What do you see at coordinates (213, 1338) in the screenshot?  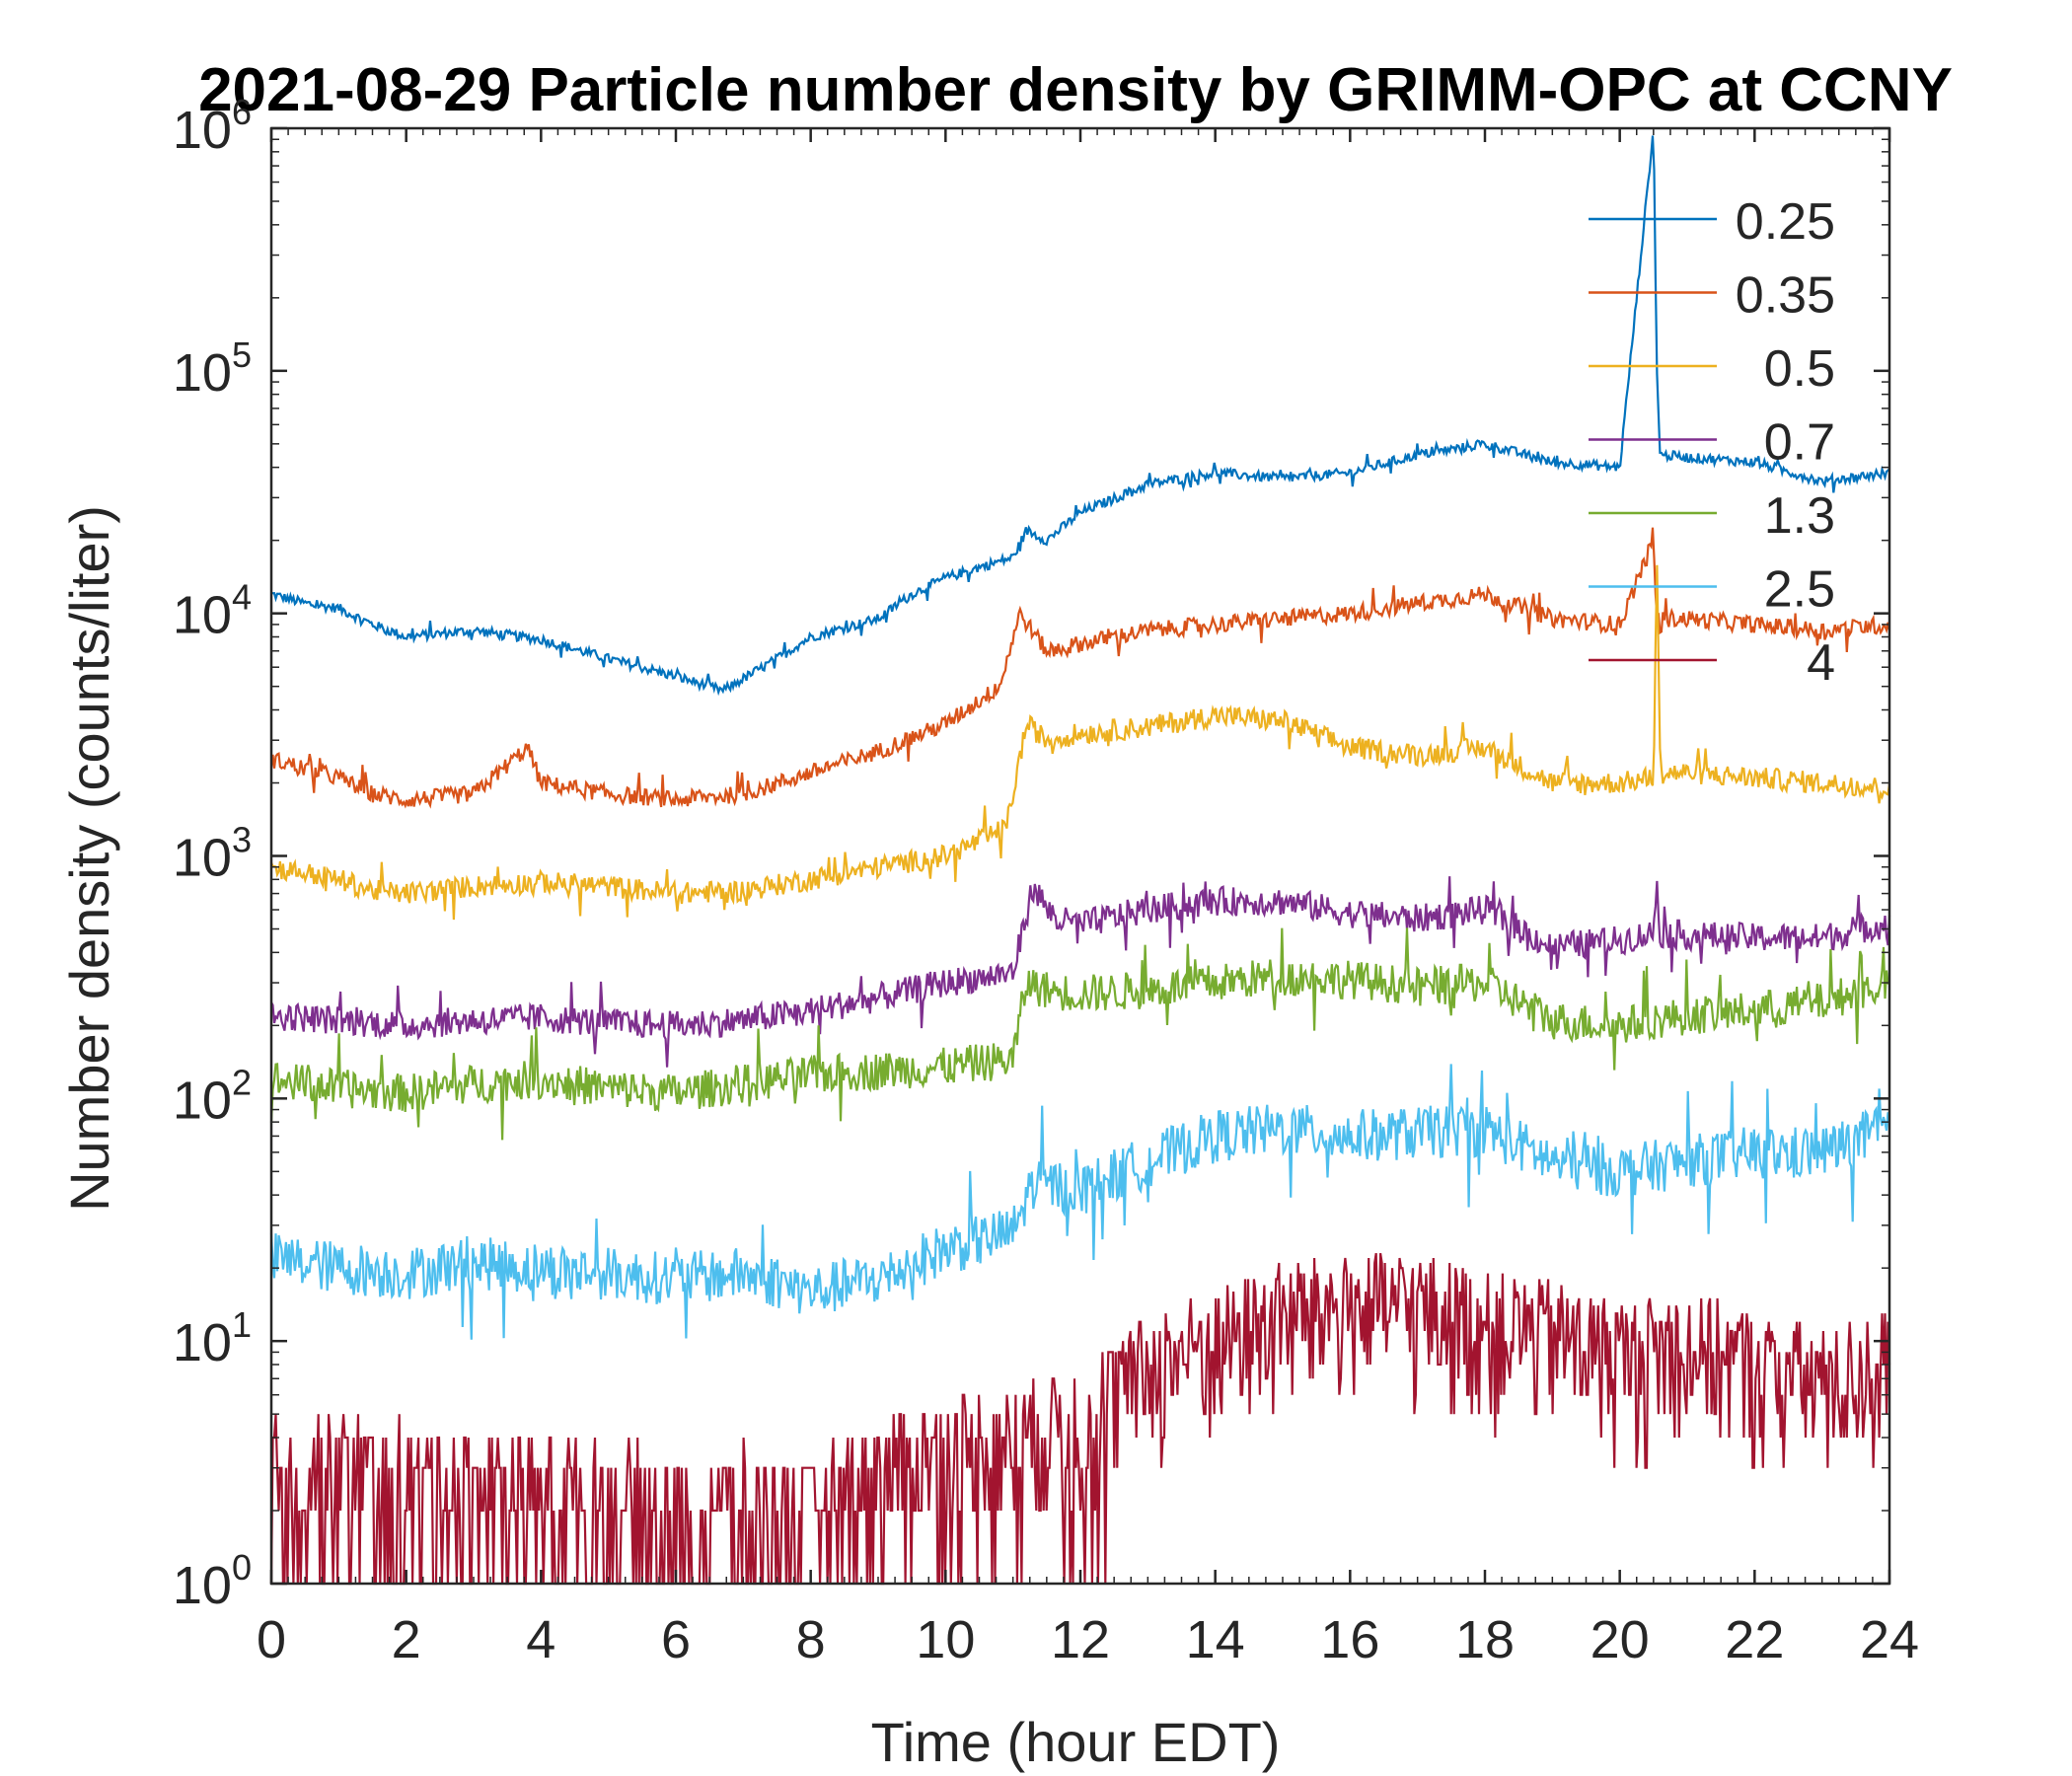 I see `y-tick-label: 10¹` at bounding box center [213, 1338].